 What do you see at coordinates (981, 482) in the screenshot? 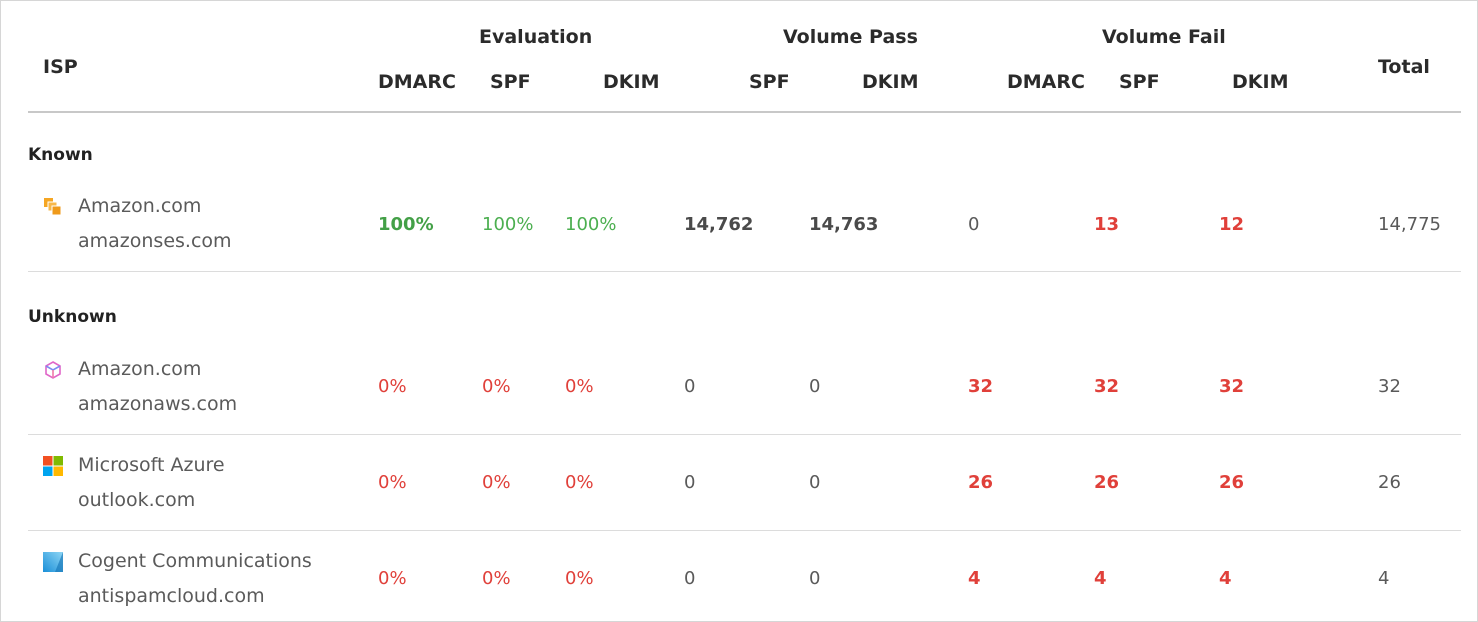
I see `fail-dmarc-value: 26` at bounding box center [981, 482].